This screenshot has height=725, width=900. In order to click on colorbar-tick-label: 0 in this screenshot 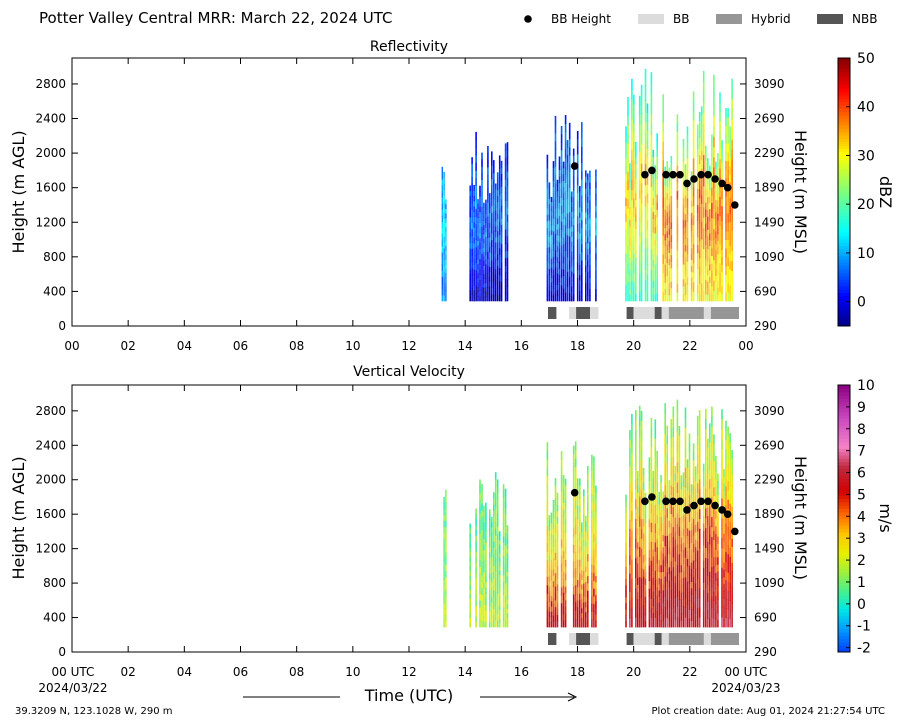, I will do `click(861, 303)`.